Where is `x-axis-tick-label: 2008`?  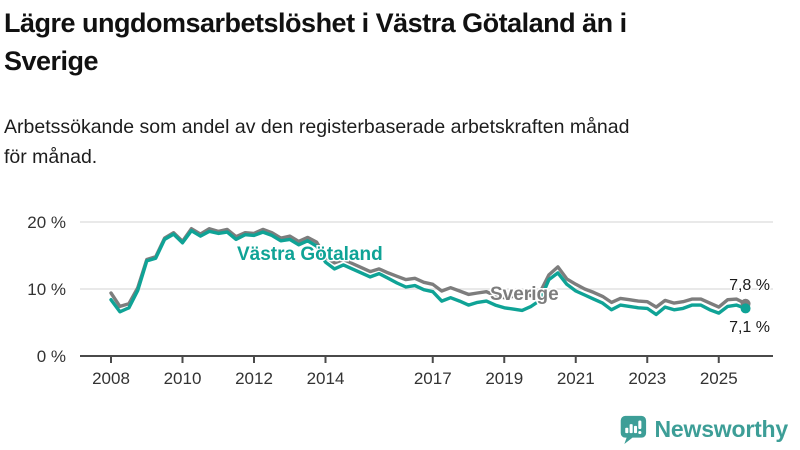
x-axis-tick-label: 2008 is located at coordinates (111, 378).